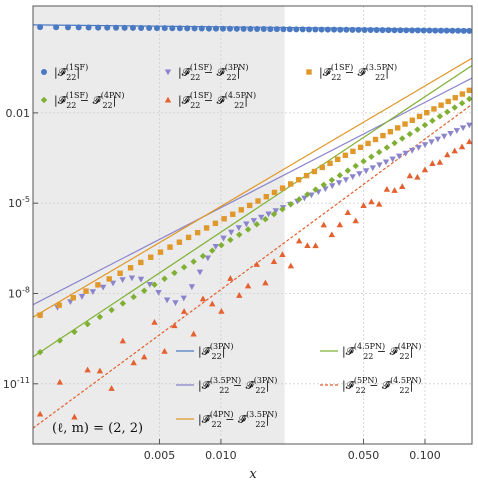 Image resolution: width=478 pixels, height=488 pixels. Describe the element at coordinates (19, 202) in the screenshot. I see `y-tick-label: 10-5` at that location.